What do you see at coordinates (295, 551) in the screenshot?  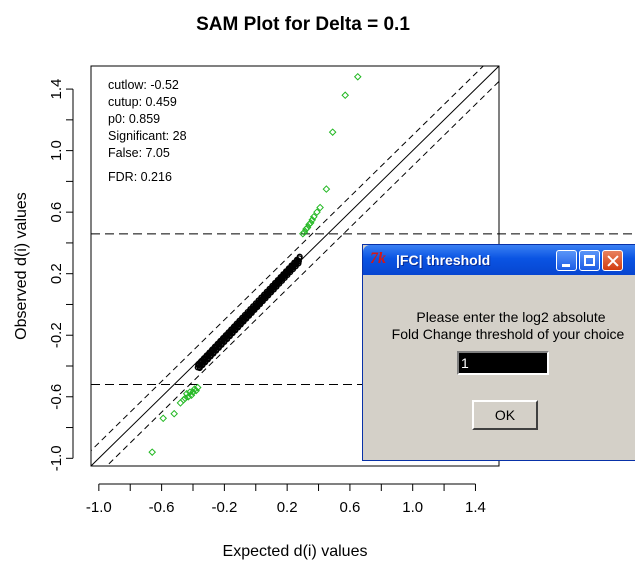 I see `x-axis-label: Expected d(i) values` at bounding box center [295, 551].